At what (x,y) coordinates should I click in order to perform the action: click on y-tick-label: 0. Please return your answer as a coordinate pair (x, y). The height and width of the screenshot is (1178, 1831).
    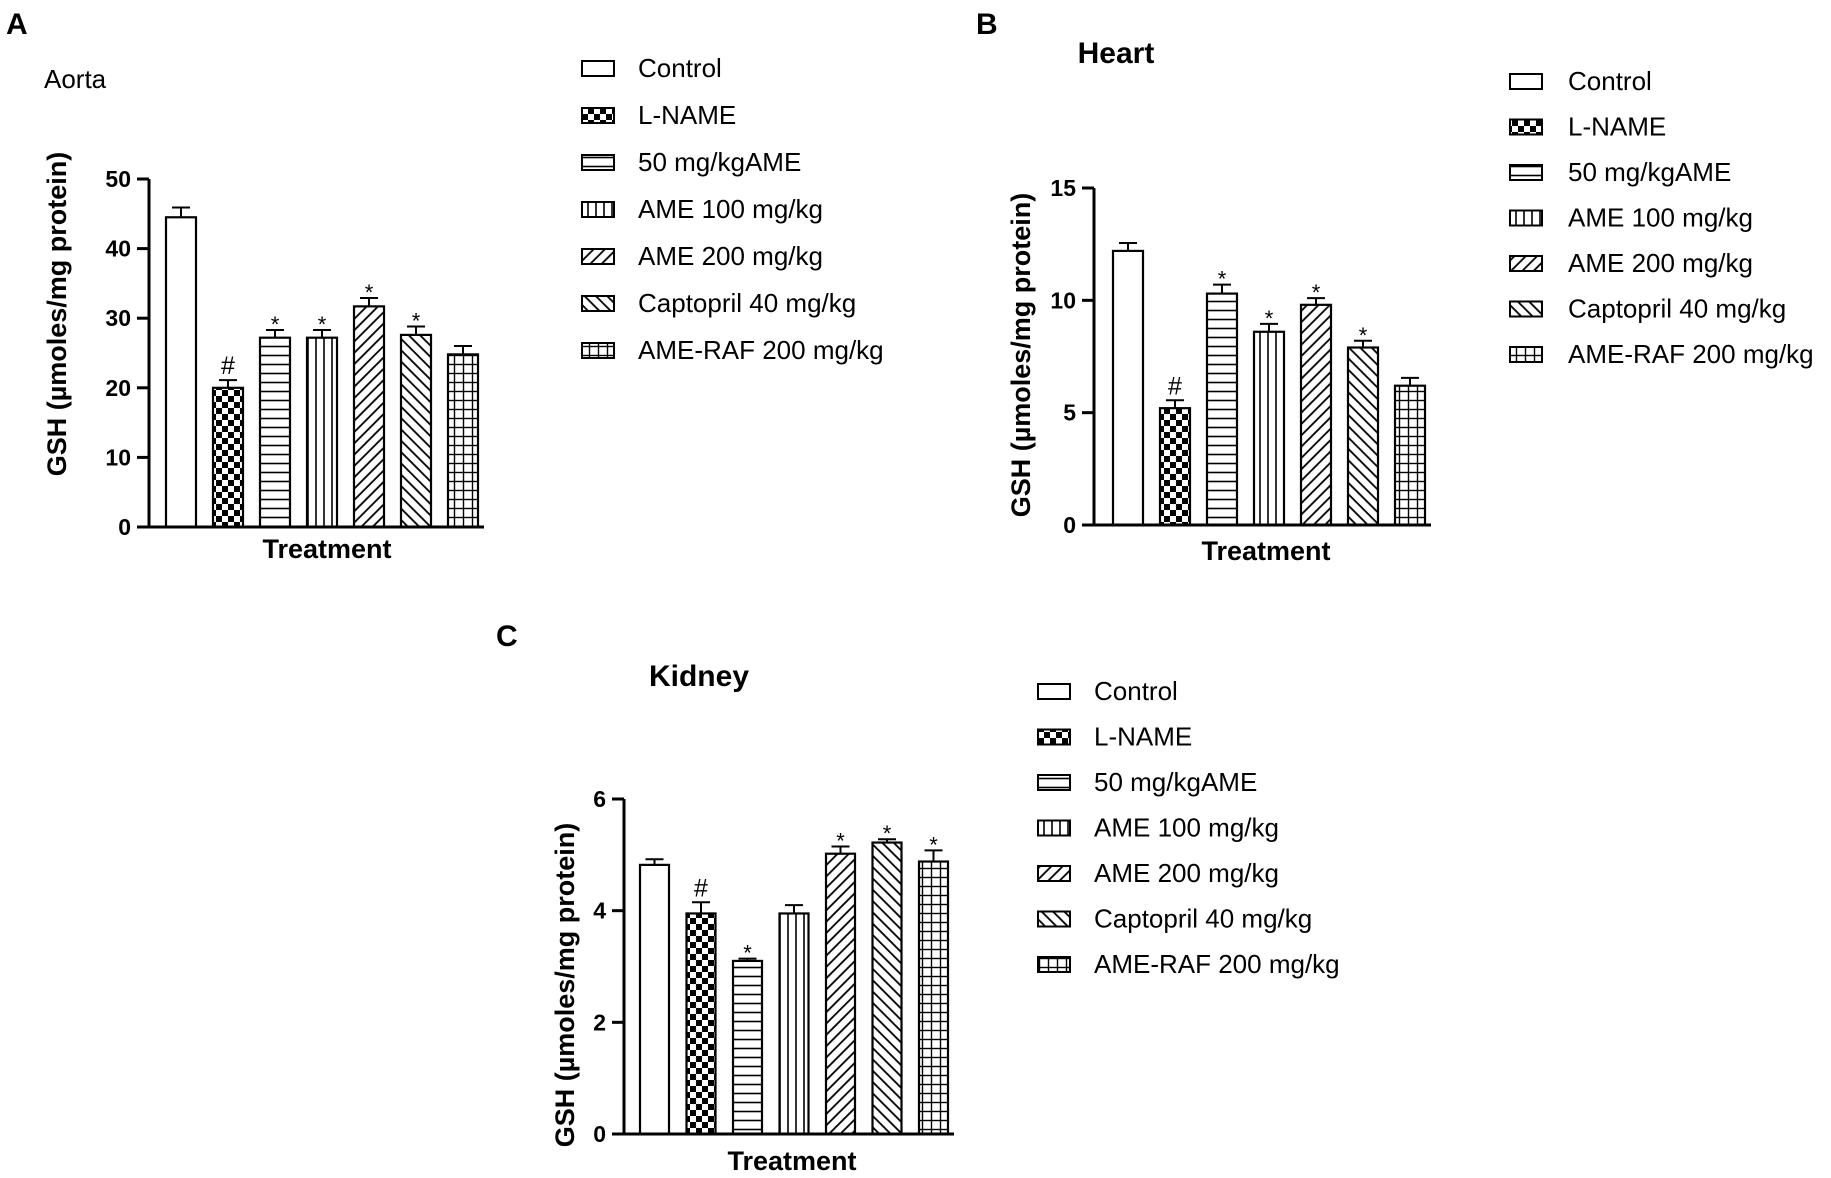
    Looking at the image, I should click on (1069, 525).